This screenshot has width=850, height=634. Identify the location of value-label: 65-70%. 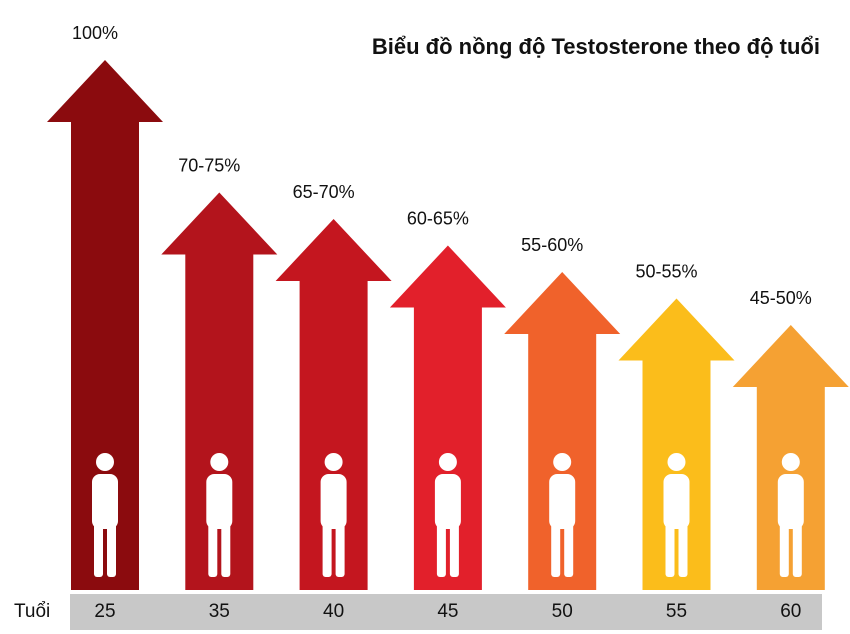
(324, 192).